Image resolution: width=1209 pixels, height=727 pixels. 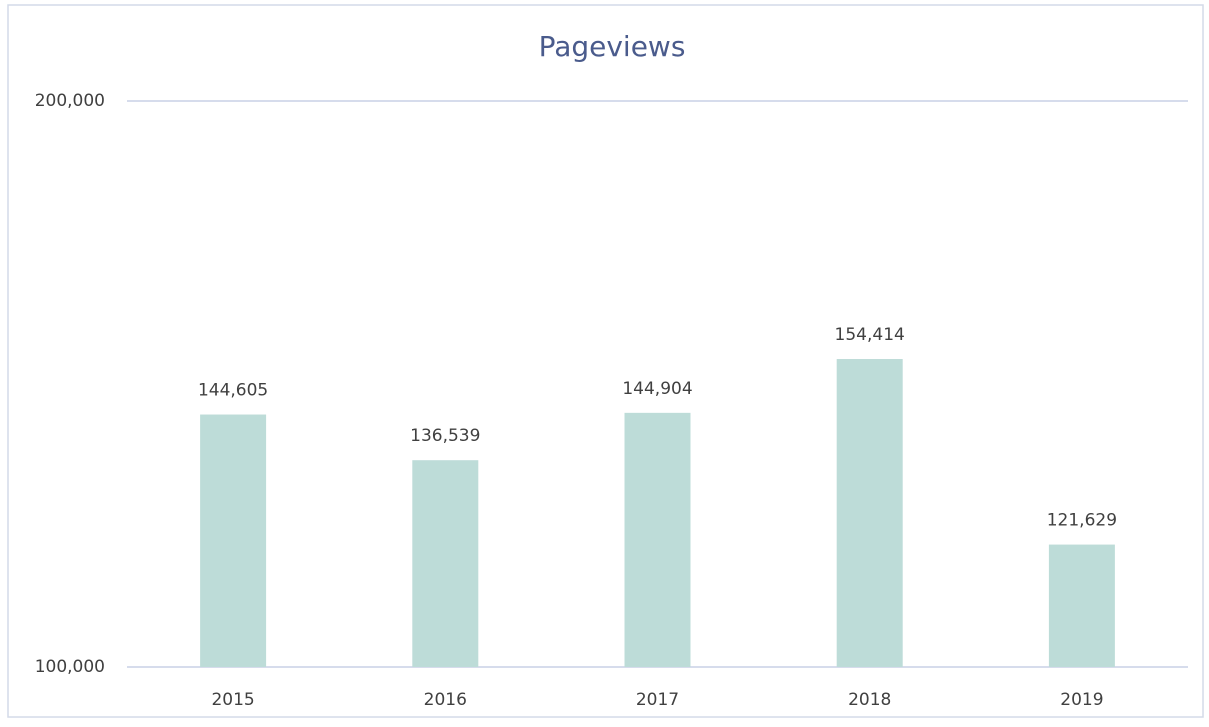 What do you see at coordinates (445, 436) in the screenshot?
I see `value-label: 136,539` at bounding box center [445, 436].